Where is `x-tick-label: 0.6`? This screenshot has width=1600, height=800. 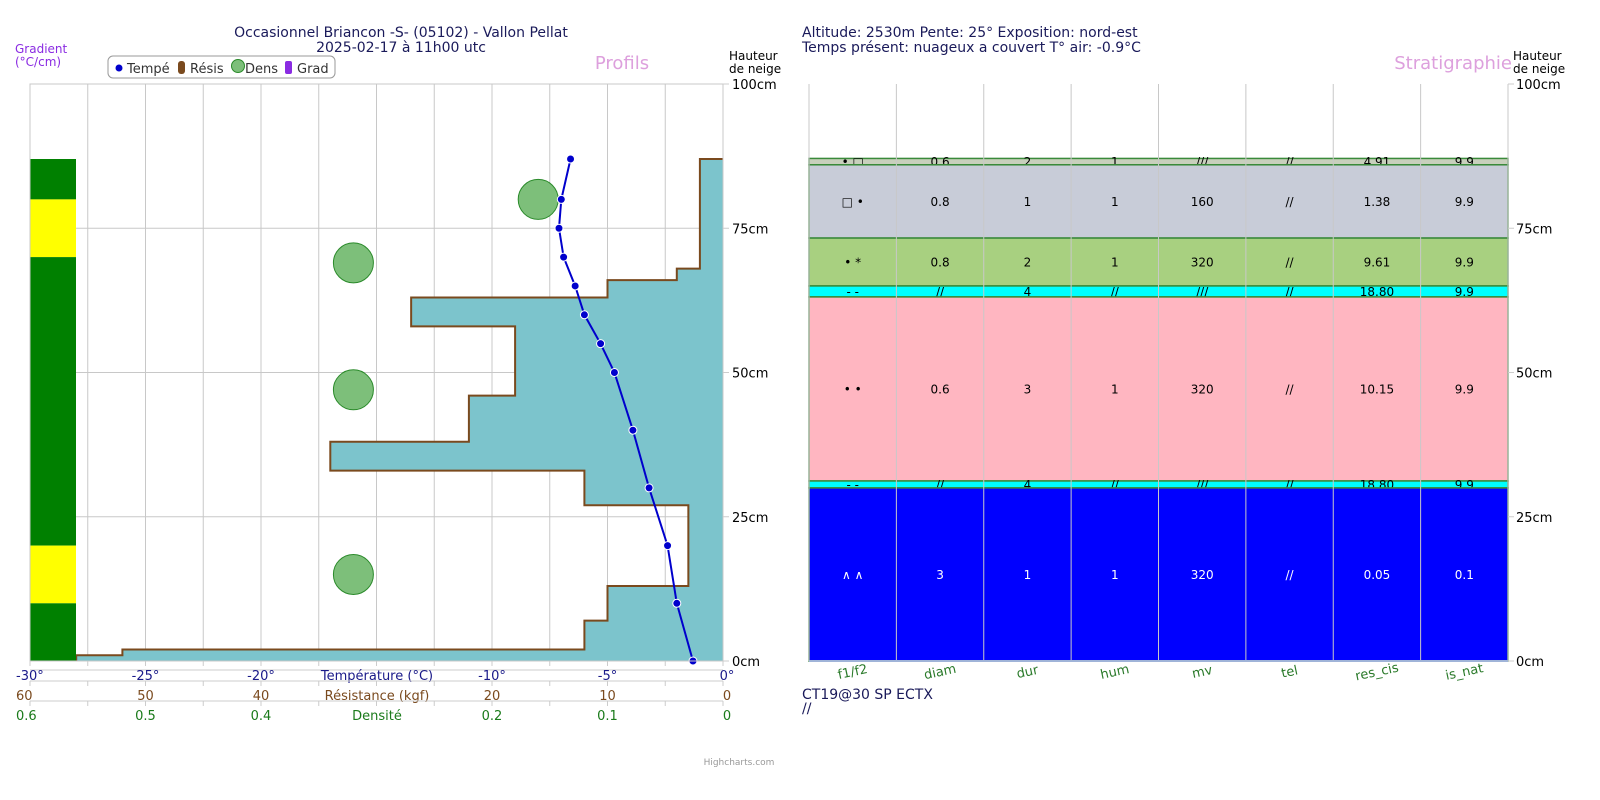 x-tick-label: 0.6 is located at coordinates (26, 716).